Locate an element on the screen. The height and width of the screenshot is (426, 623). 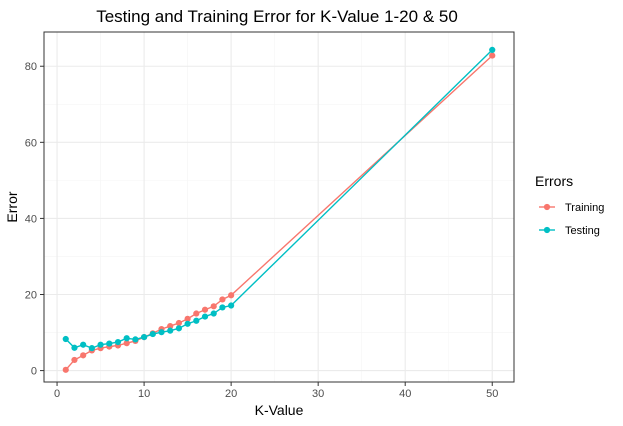
legend-item-training: Training is located at coordinates (571, 208).